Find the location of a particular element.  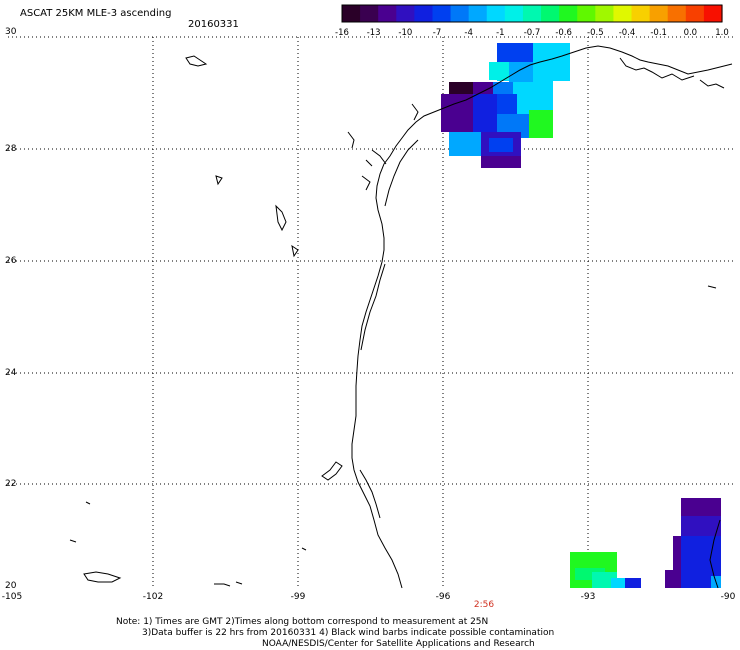

colorbar-label: -1 is located at coordinates (500, 33).